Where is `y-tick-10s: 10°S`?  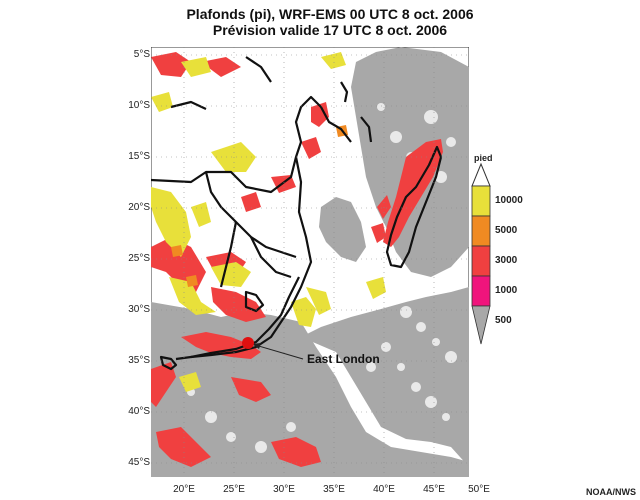 y-tick-10s: 10°S is located at coordinates (139, 105).